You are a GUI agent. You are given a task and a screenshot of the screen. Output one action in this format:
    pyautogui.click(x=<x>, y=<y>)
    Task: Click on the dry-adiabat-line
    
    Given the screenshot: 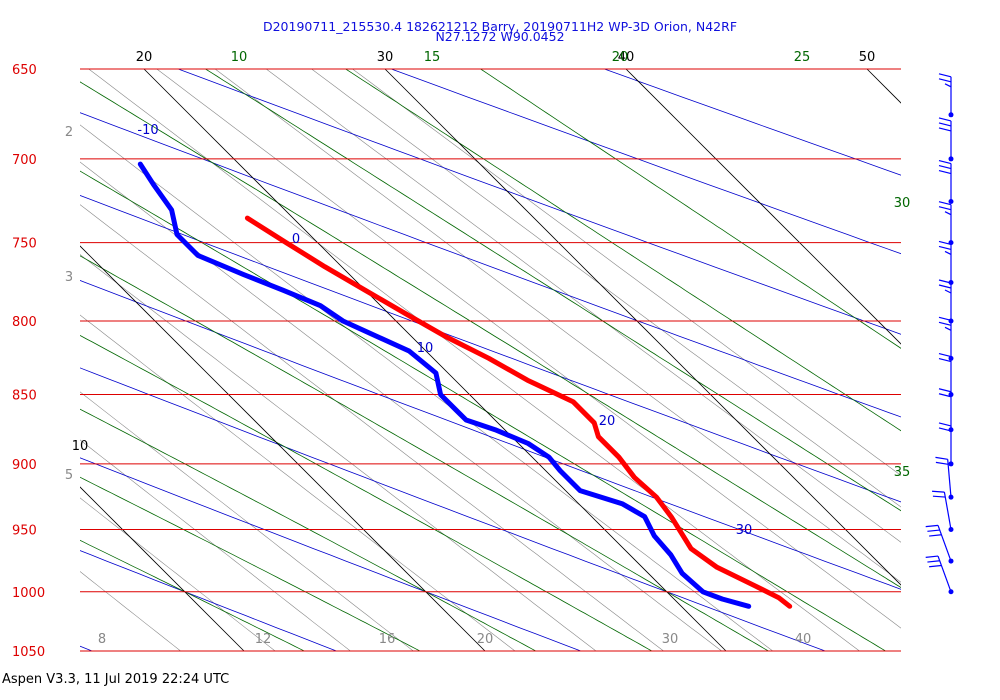 What is the action you would take?
    pyautogui.click(x=330, y=554)
    